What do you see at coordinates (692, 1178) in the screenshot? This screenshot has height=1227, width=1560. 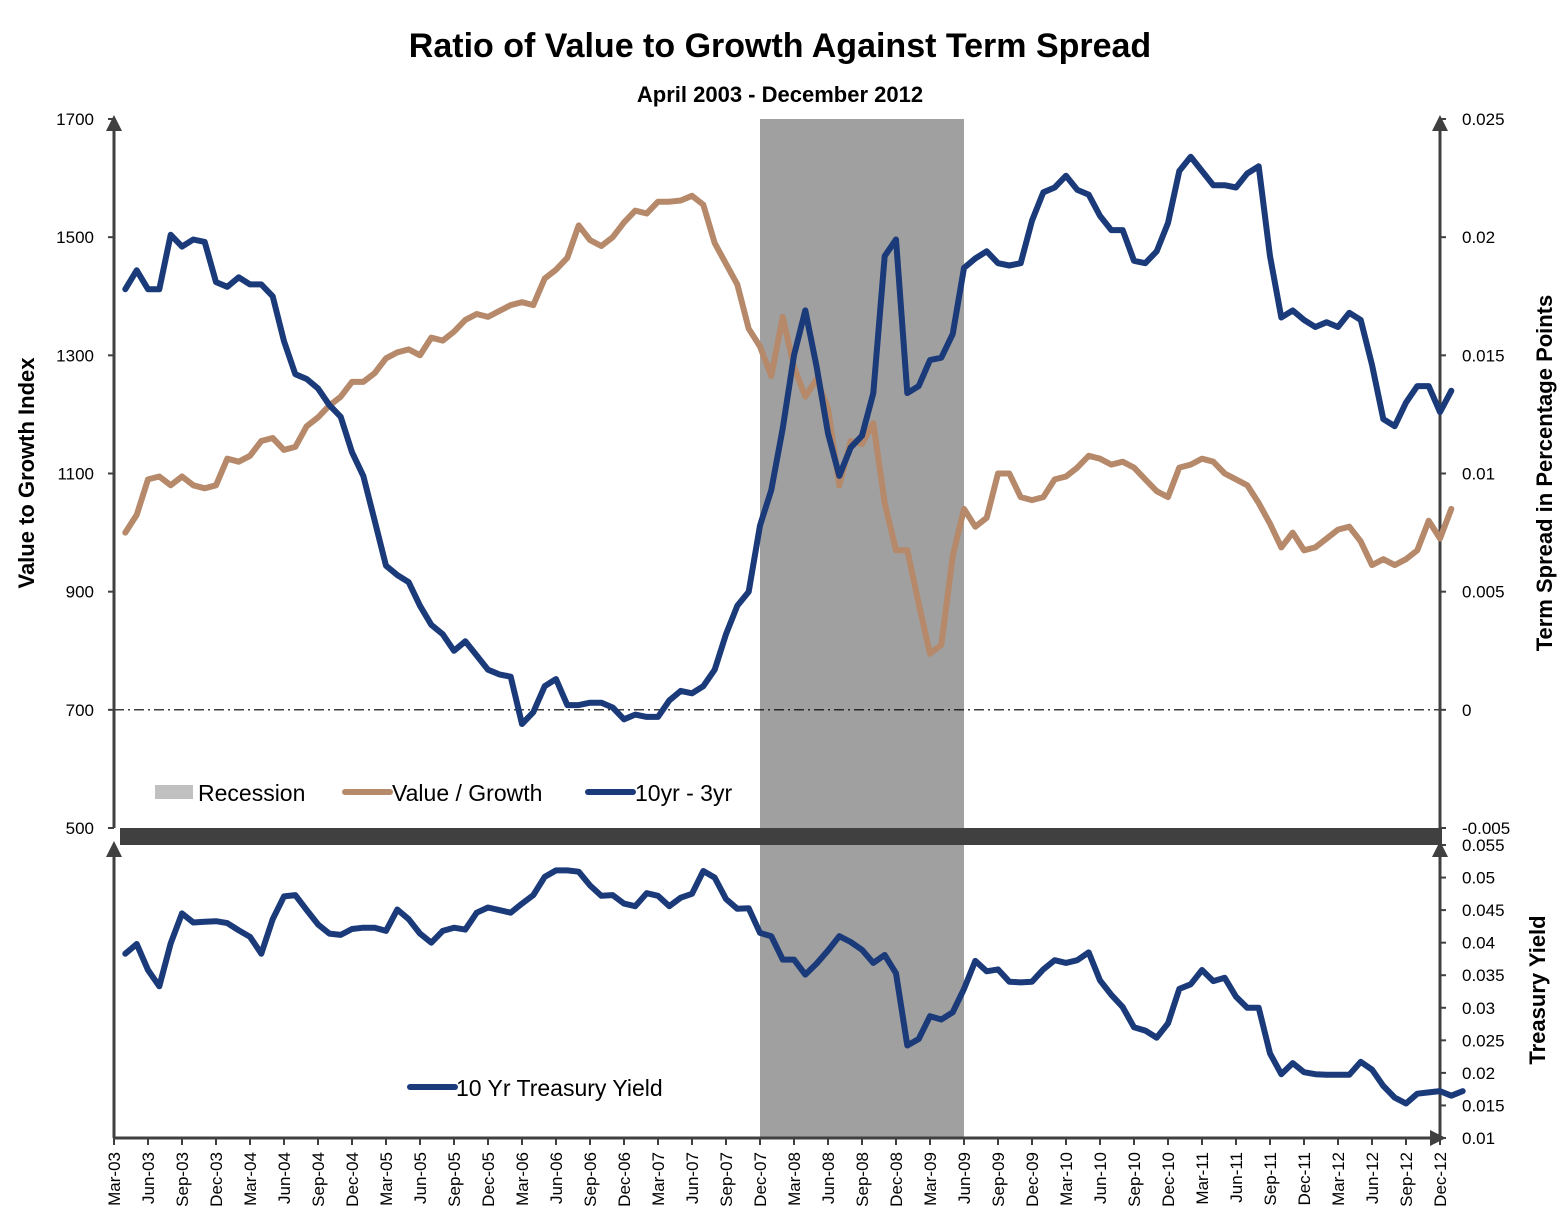 I see `x-tick-label: Jun-07` at bounding box center [692, 1178].